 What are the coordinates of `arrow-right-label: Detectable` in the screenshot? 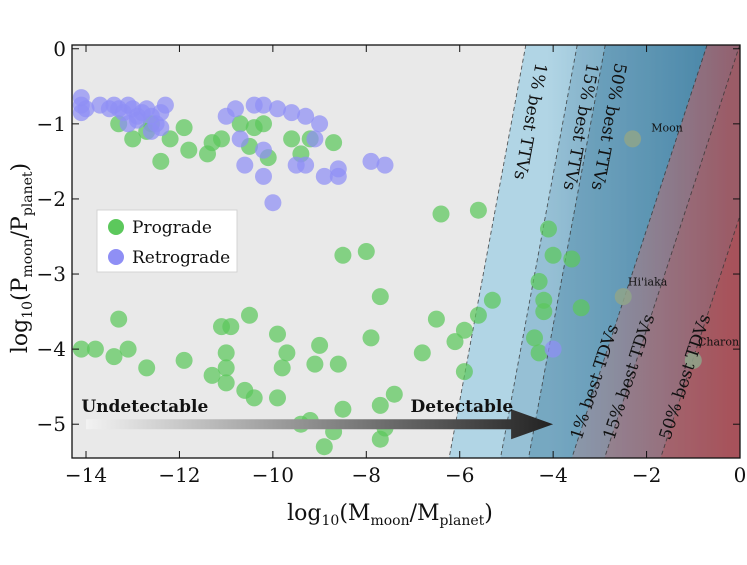 It's located at (462, 407).